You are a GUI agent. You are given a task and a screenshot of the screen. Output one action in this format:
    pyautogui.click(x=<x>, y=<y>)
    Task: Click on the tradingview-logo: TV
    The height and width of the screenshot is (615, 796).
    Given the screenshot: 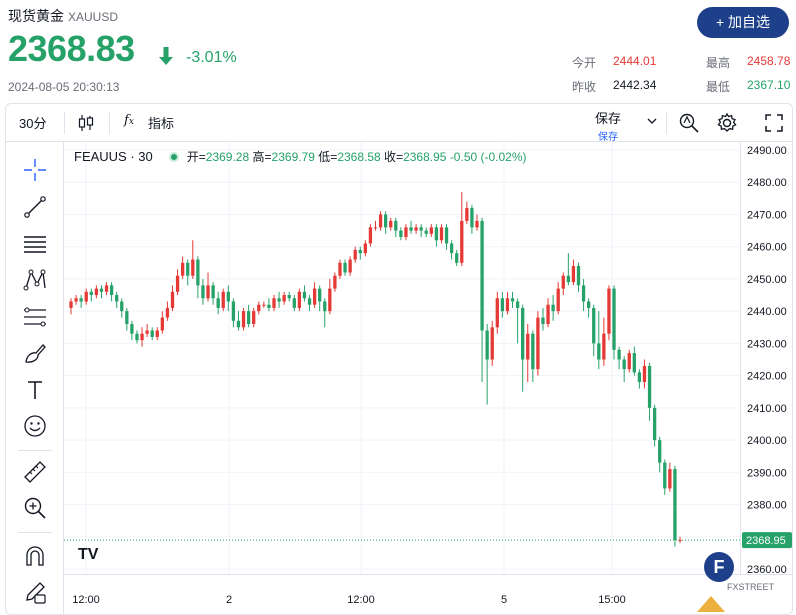 What is the action you would take?
    pyautogui.click(x=88, y=554)
    